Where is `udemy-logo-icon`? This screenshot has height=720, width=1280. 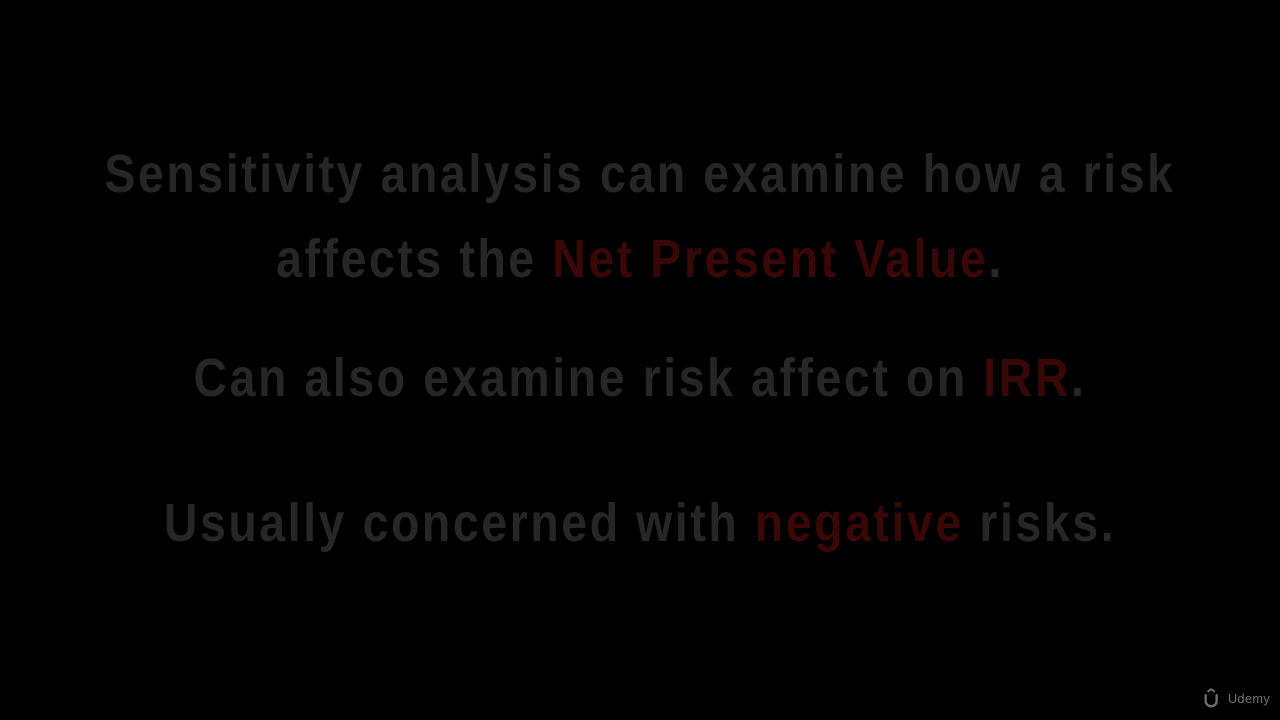
udemy-logo-icon is located at coordinates (1211, 698).